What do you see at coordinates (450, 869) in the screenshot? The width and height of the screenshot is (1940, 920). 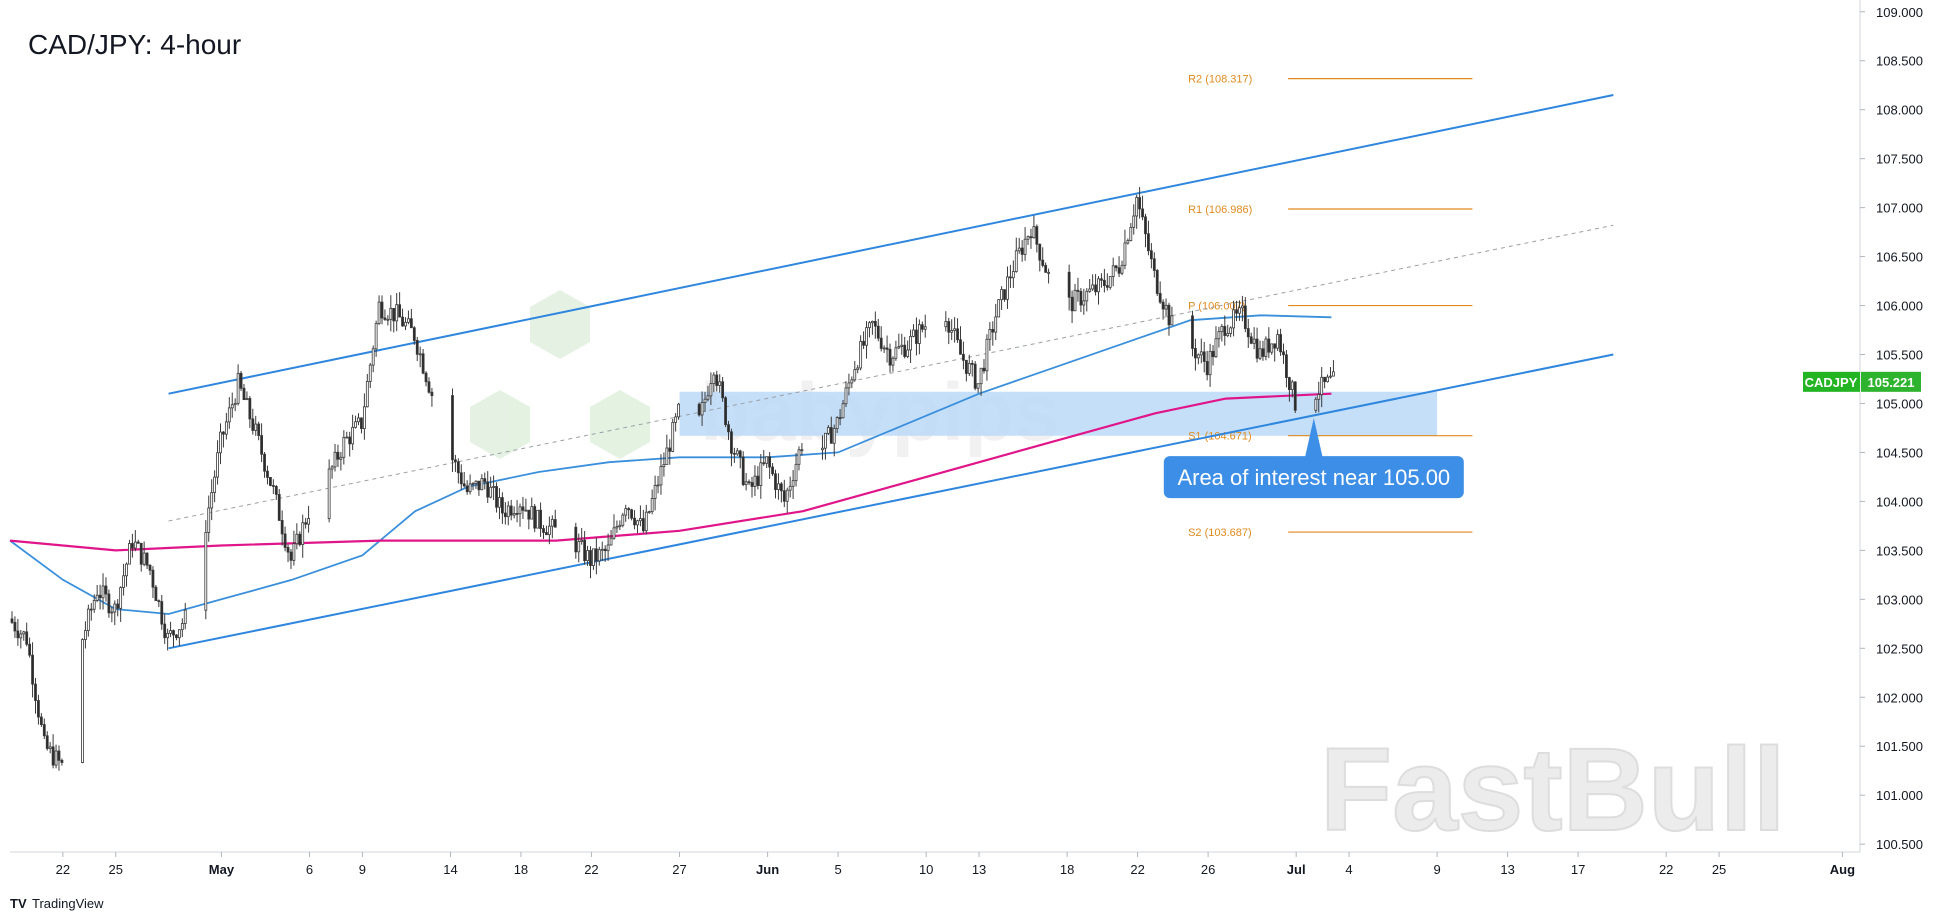 I see `x-tick-label: 14` at bounding box center [450, 869].